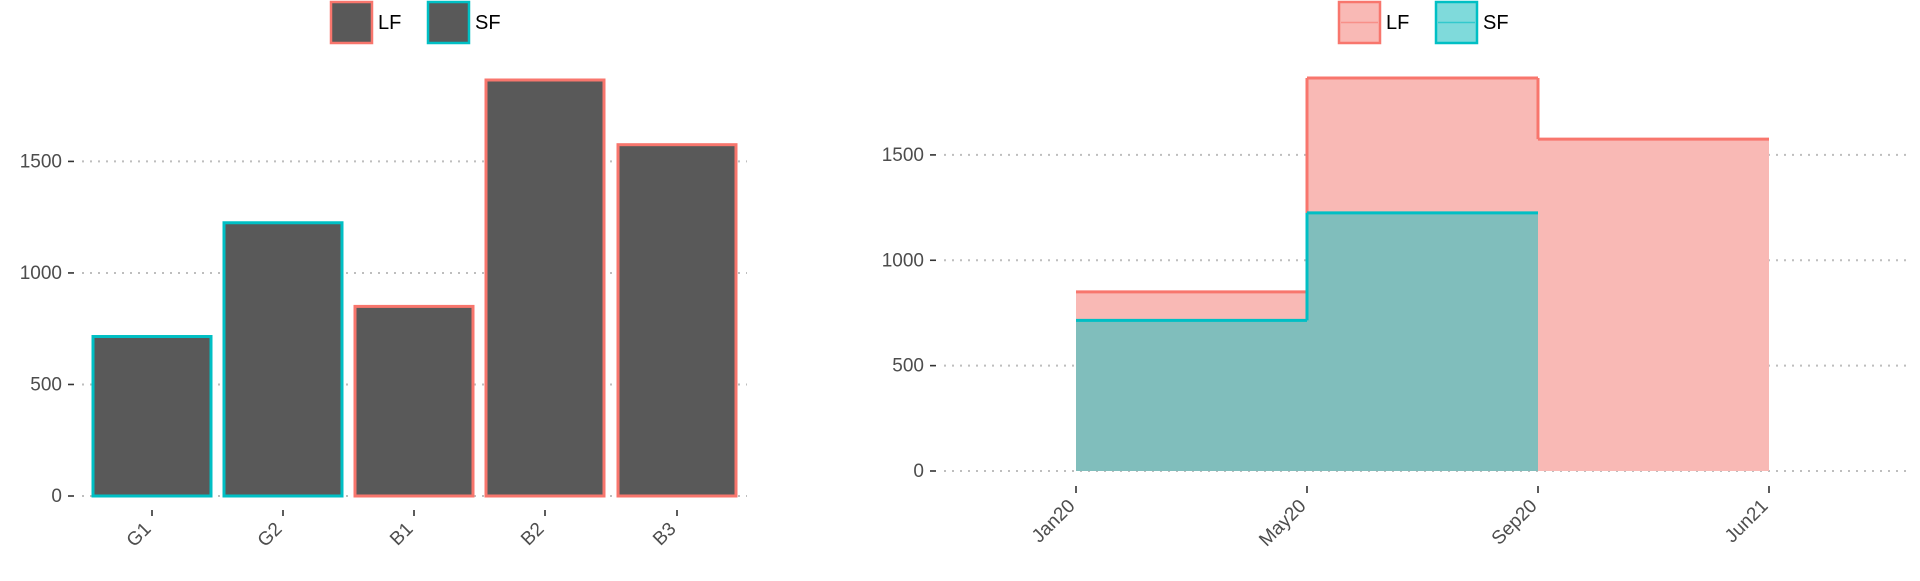 The image size is (1920, 581). I want to click on bar-b1, so click(414, 401).